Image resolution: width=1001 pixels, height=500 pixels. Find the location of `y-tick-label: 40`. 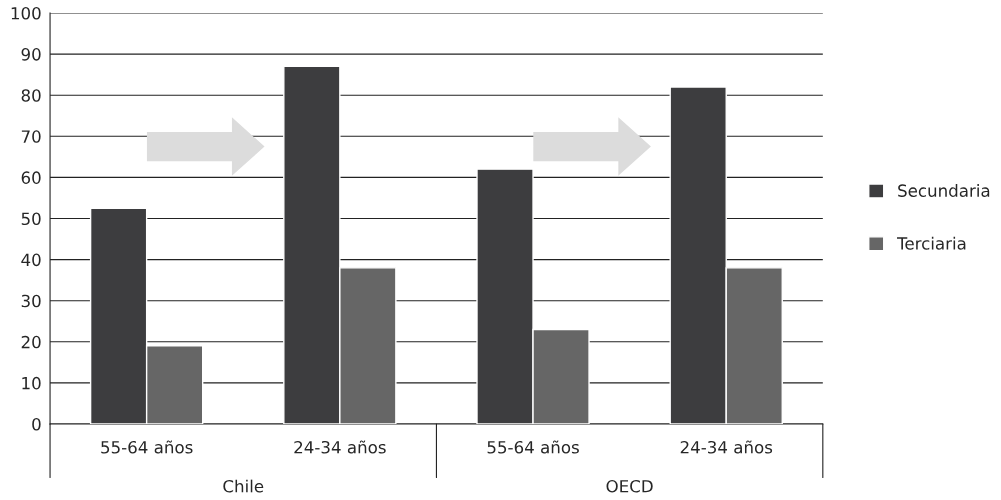

y-tick-label: 40 is located at coordinates (31, 260).